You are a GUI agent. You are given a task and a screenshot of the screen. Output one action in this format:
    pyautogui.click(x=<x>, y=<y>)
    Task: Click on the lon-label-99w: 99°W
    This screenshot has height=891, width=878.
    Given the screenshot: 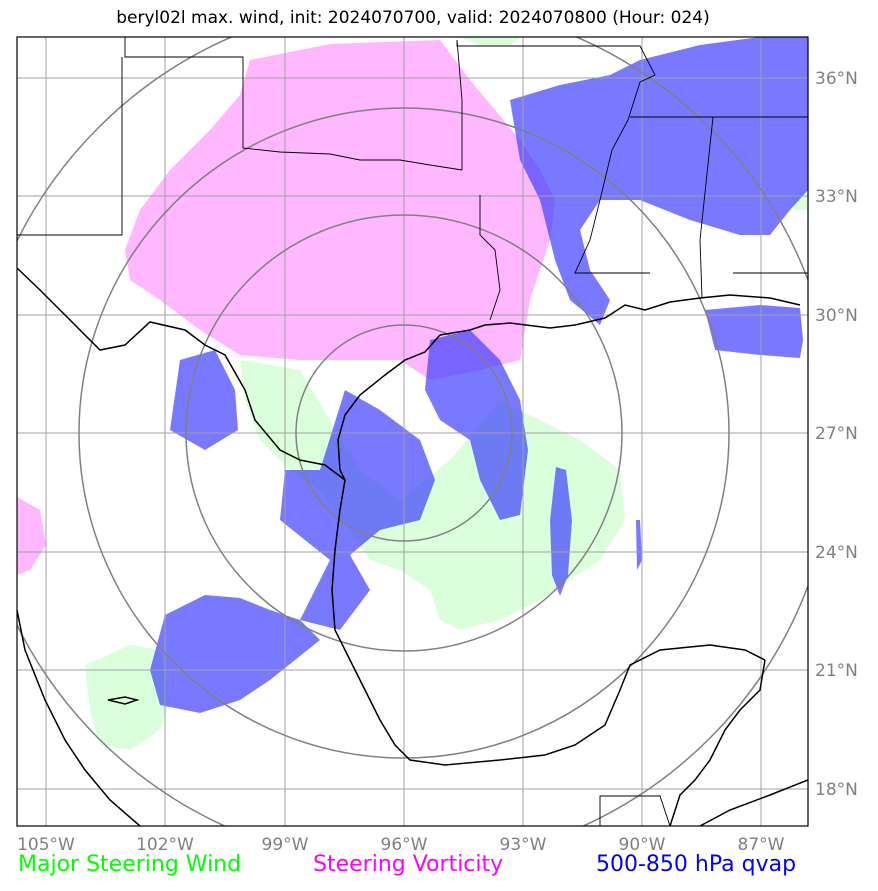 What is the action you would take?
    pyautogui.click(x=285, y=845)
    